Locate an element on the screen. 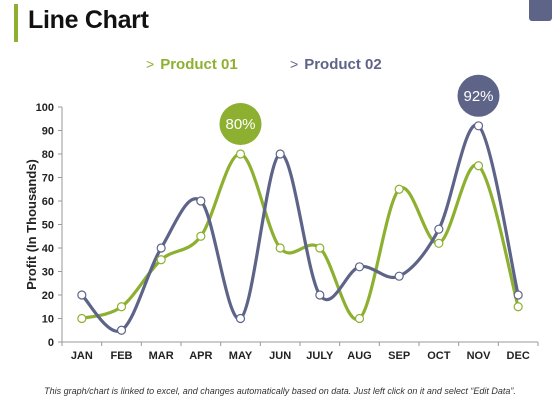 This screenshot has width=560, height=420. legend-item-product-02: > Product 02 is located at coordinates (336, 64).